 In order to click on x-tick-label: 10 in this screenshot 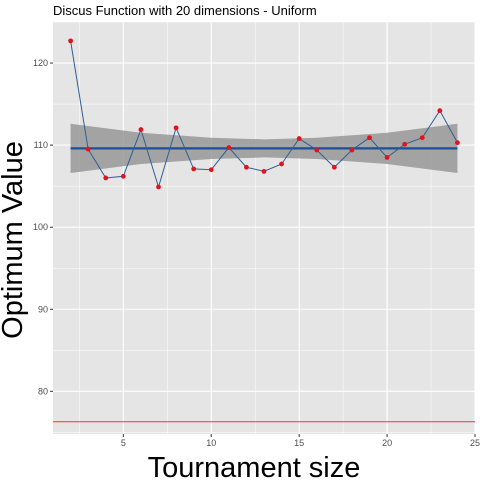, I will do `click(211, 443)`.